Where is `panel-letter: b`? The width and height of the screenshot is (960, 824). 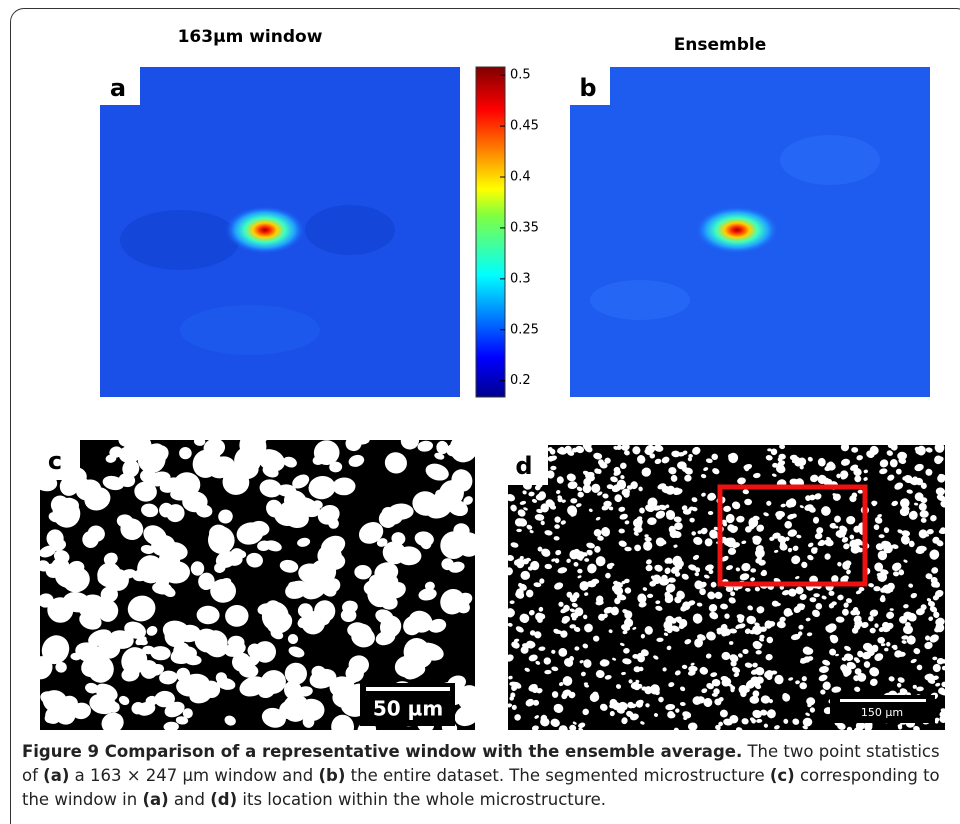
panel-letter: b is located at coordinates (587, 88).